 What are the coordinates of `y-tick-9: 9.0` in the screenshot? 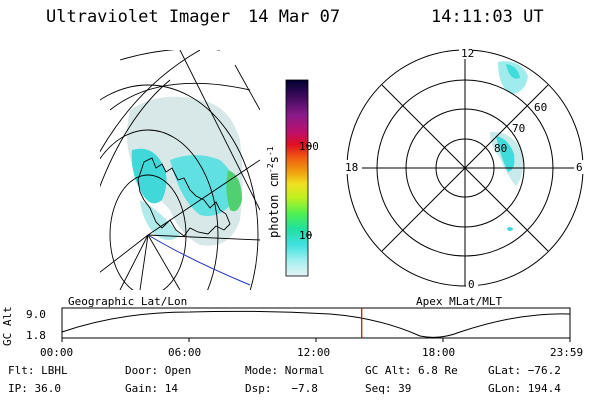 It's located at (36, 314).